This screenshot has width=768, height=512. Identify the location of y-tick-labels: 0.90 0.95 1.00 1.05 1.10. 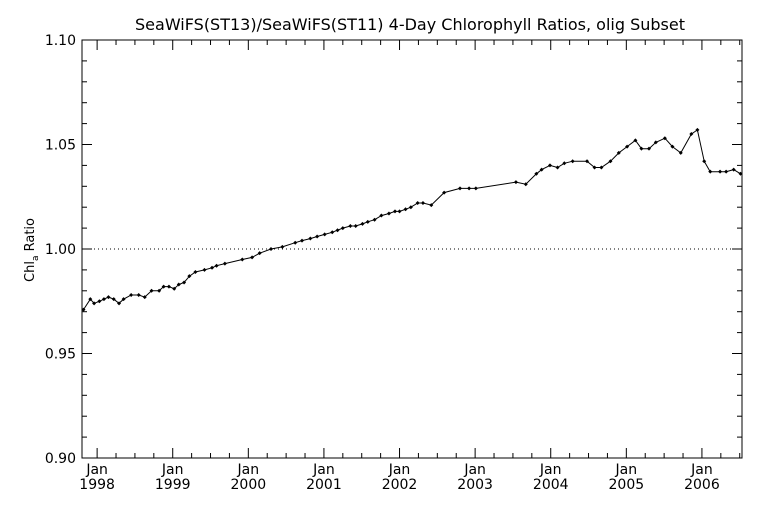
(60, 250).